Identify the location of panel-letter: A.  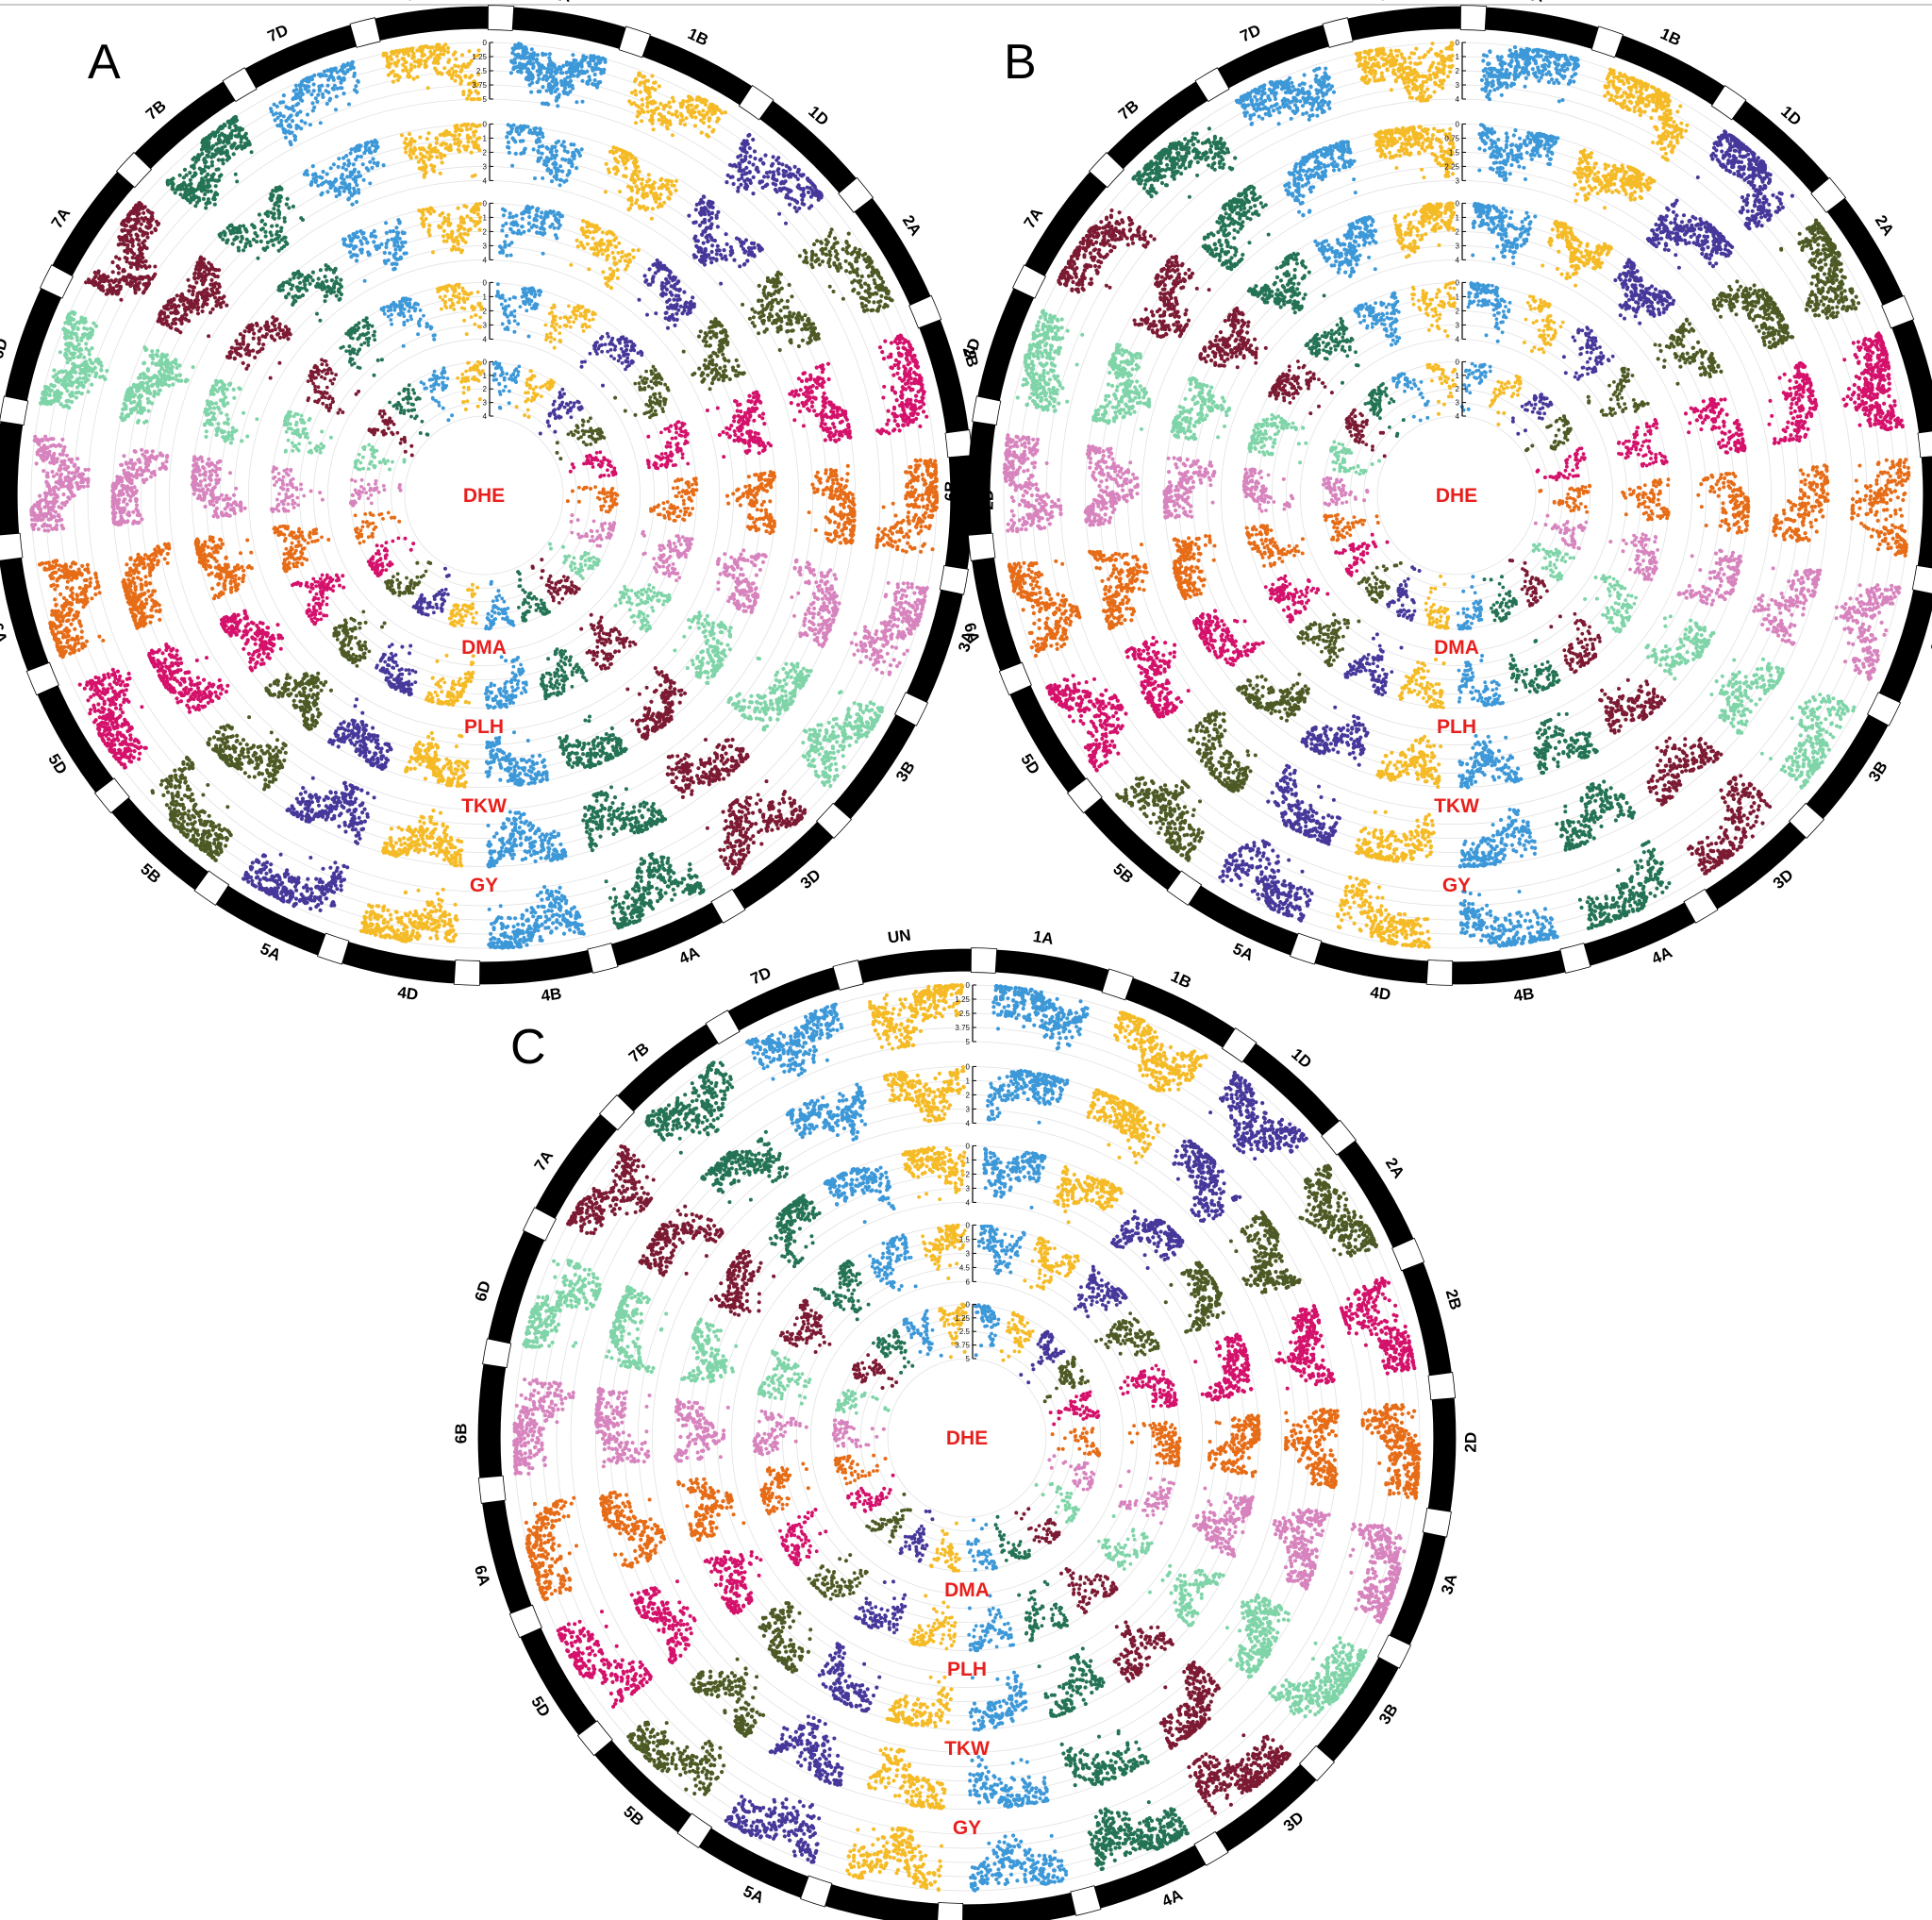
(105, 62).